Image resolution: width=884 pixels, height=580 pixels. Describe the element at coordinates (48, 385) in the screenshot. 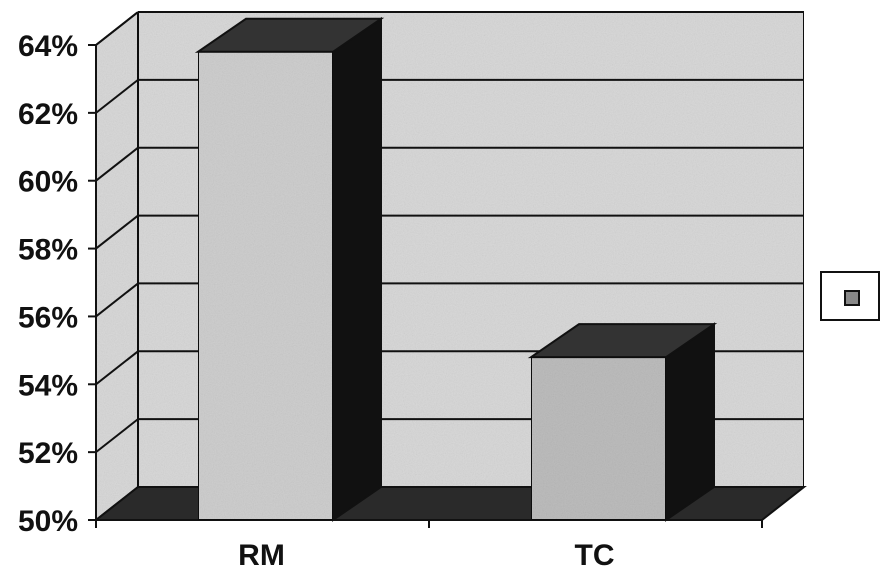

I see `y-tick-label: 54%` at that location.